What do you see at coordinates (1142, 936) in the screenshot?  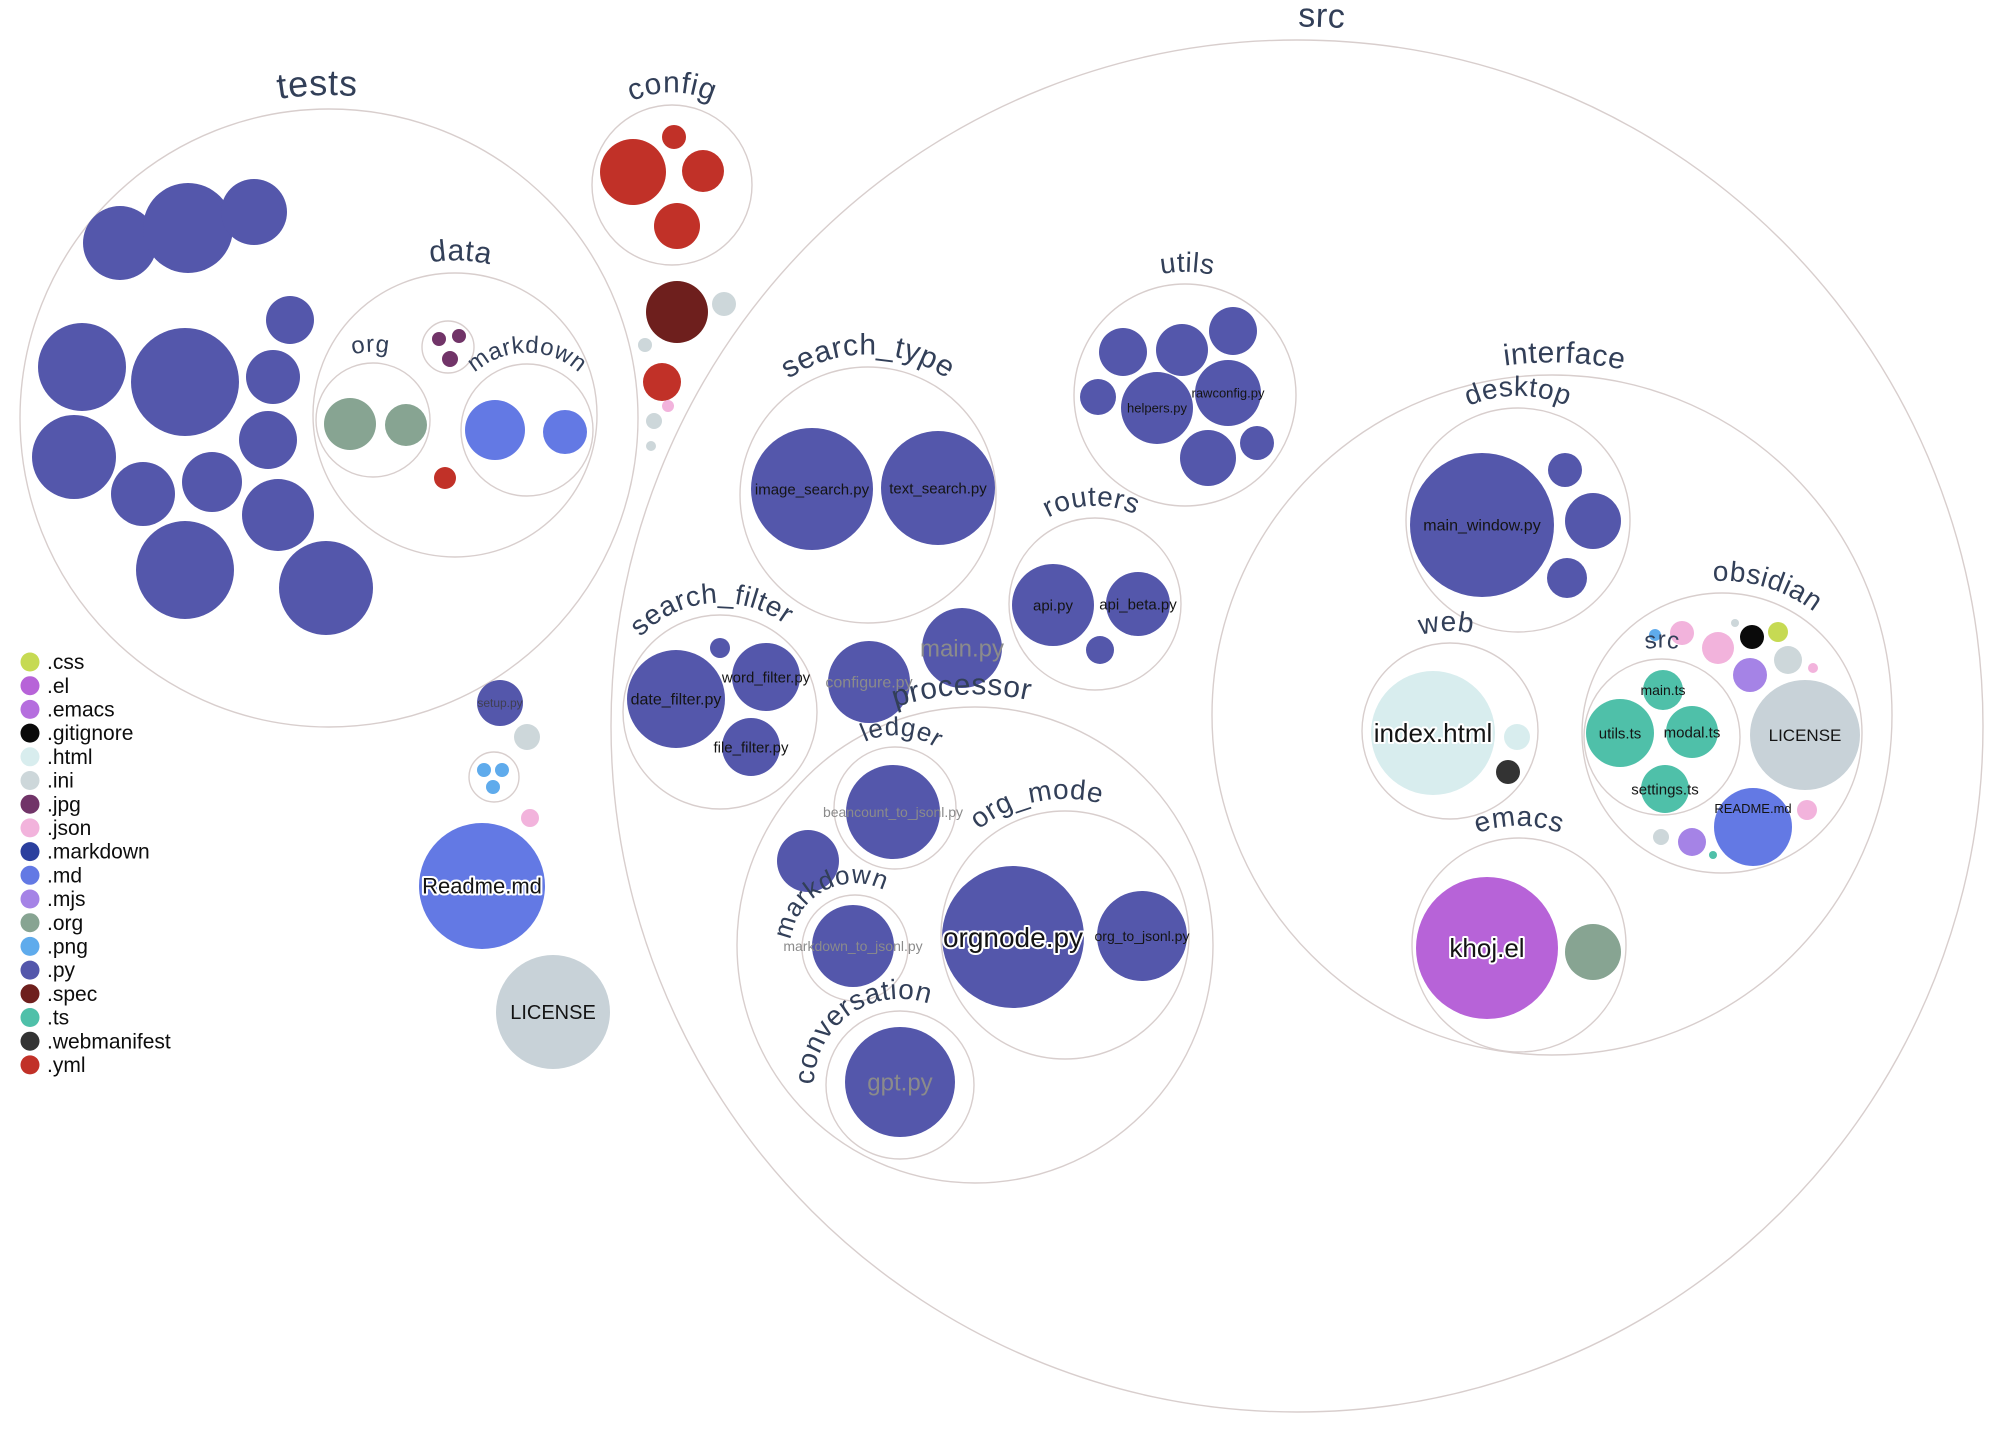 I see `file-circle-org_to_jsonl.py` at bounding box center [1142, 936].